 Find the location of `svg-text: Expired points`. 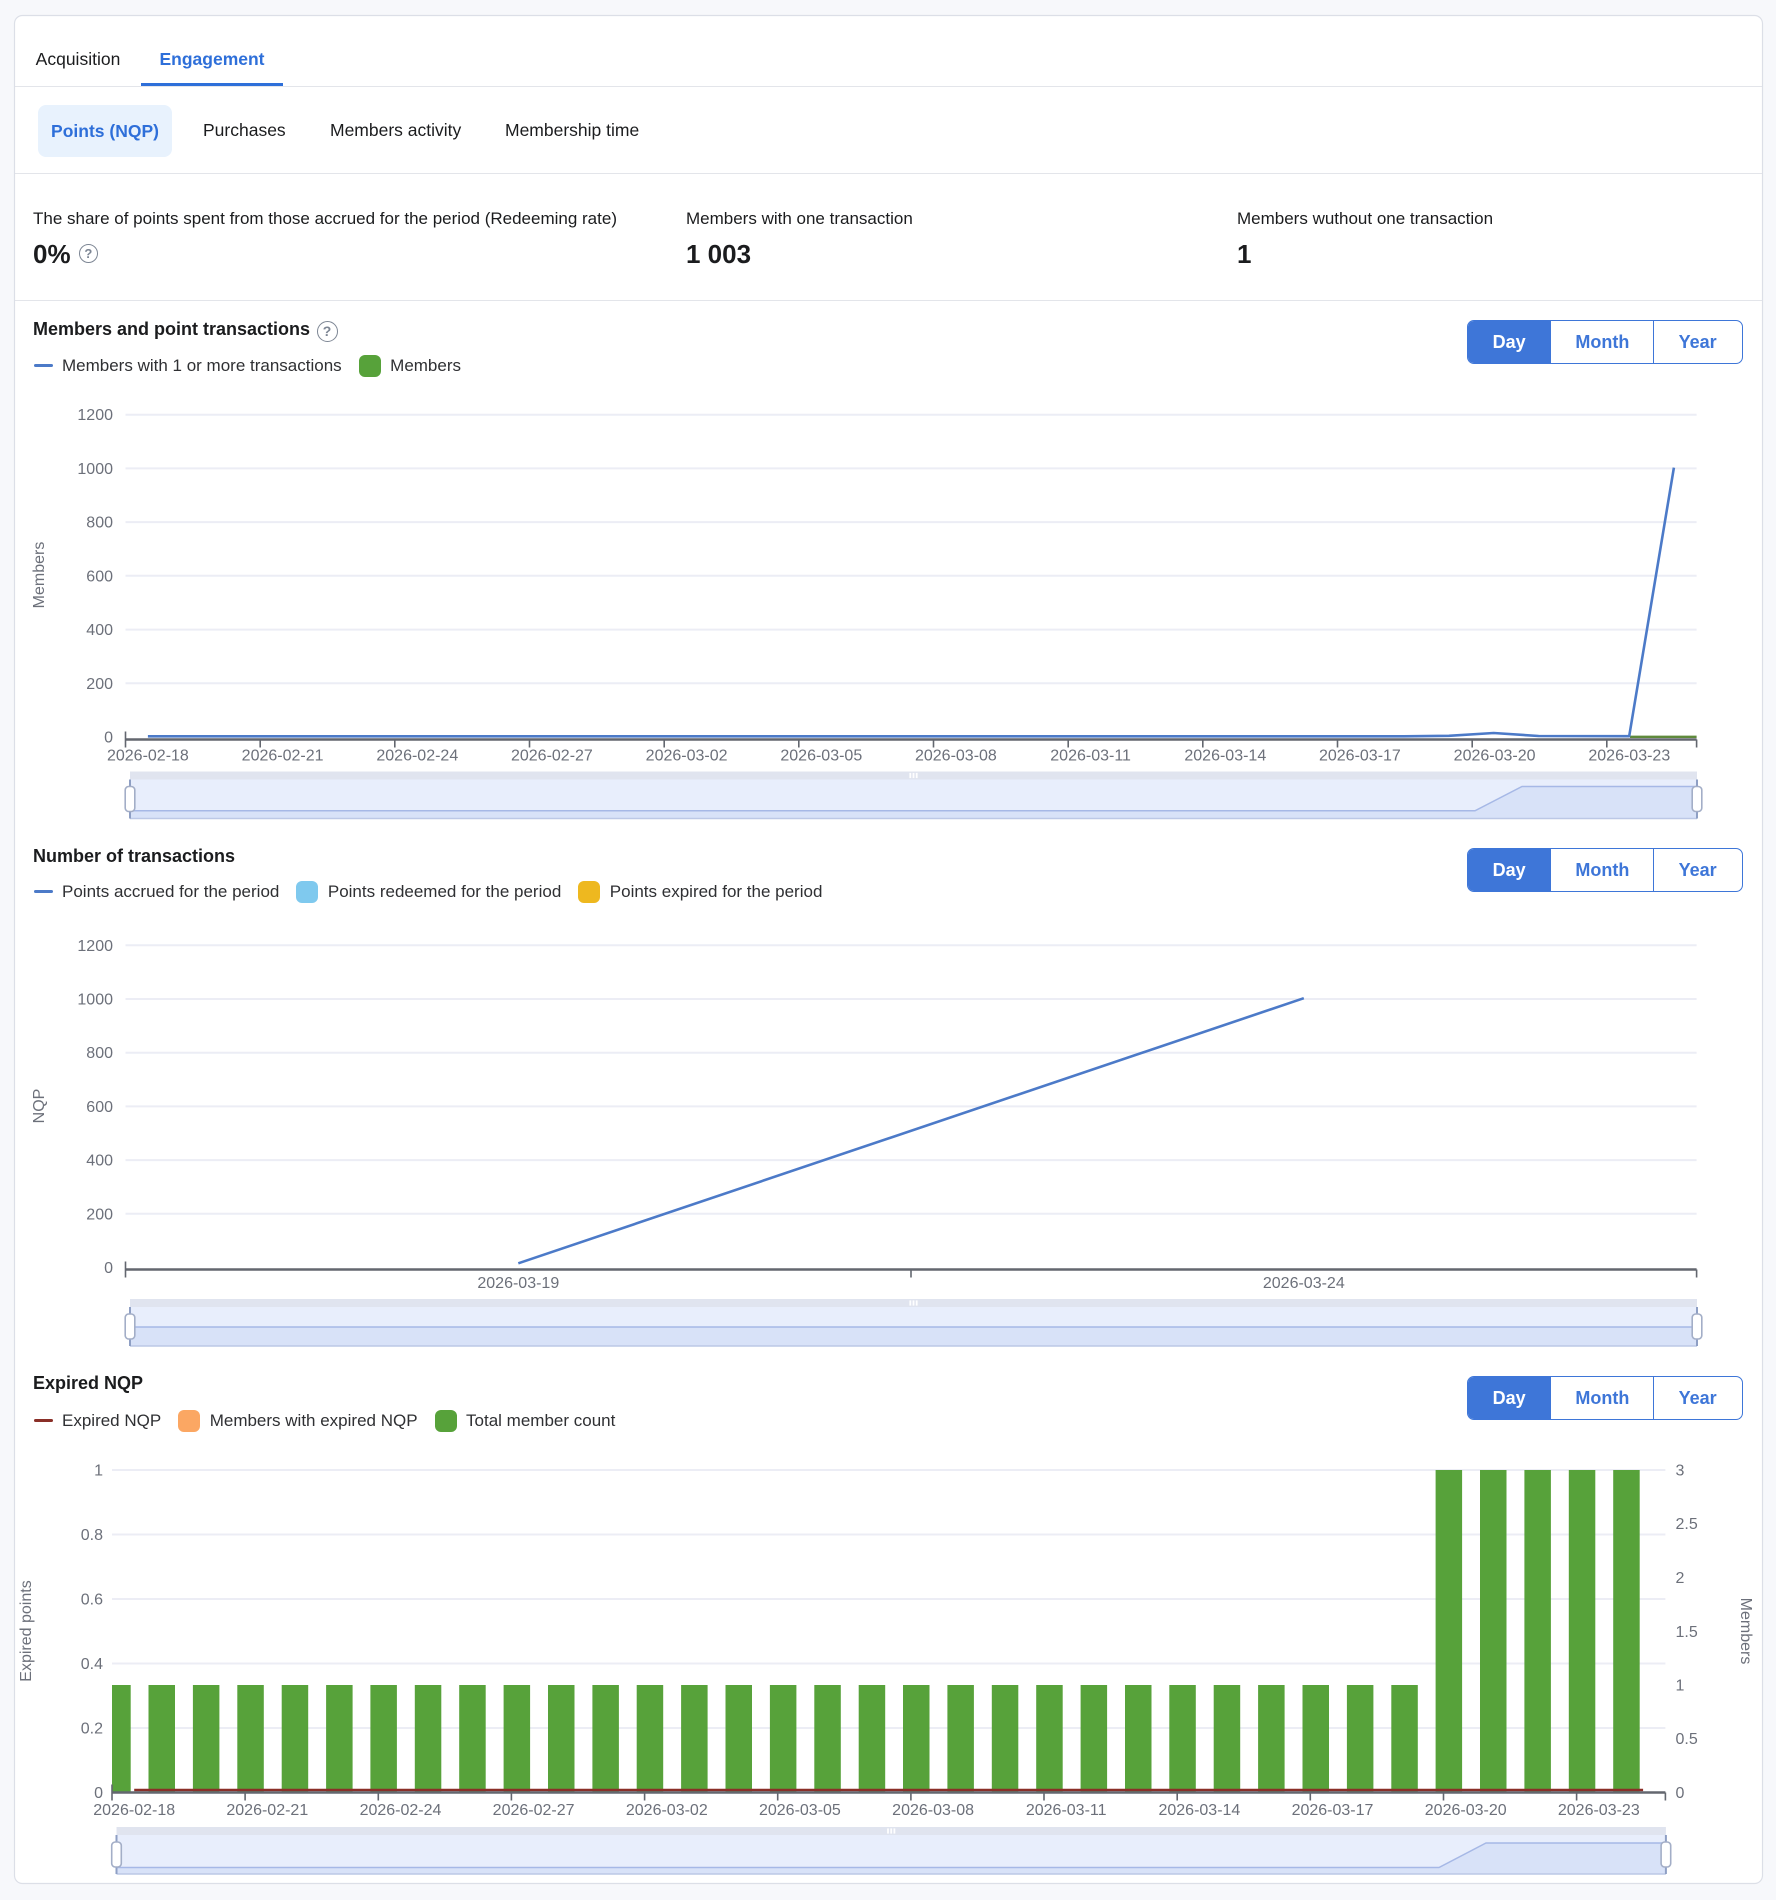

svg-text: Expired points is located at coordinates (26, 1630).